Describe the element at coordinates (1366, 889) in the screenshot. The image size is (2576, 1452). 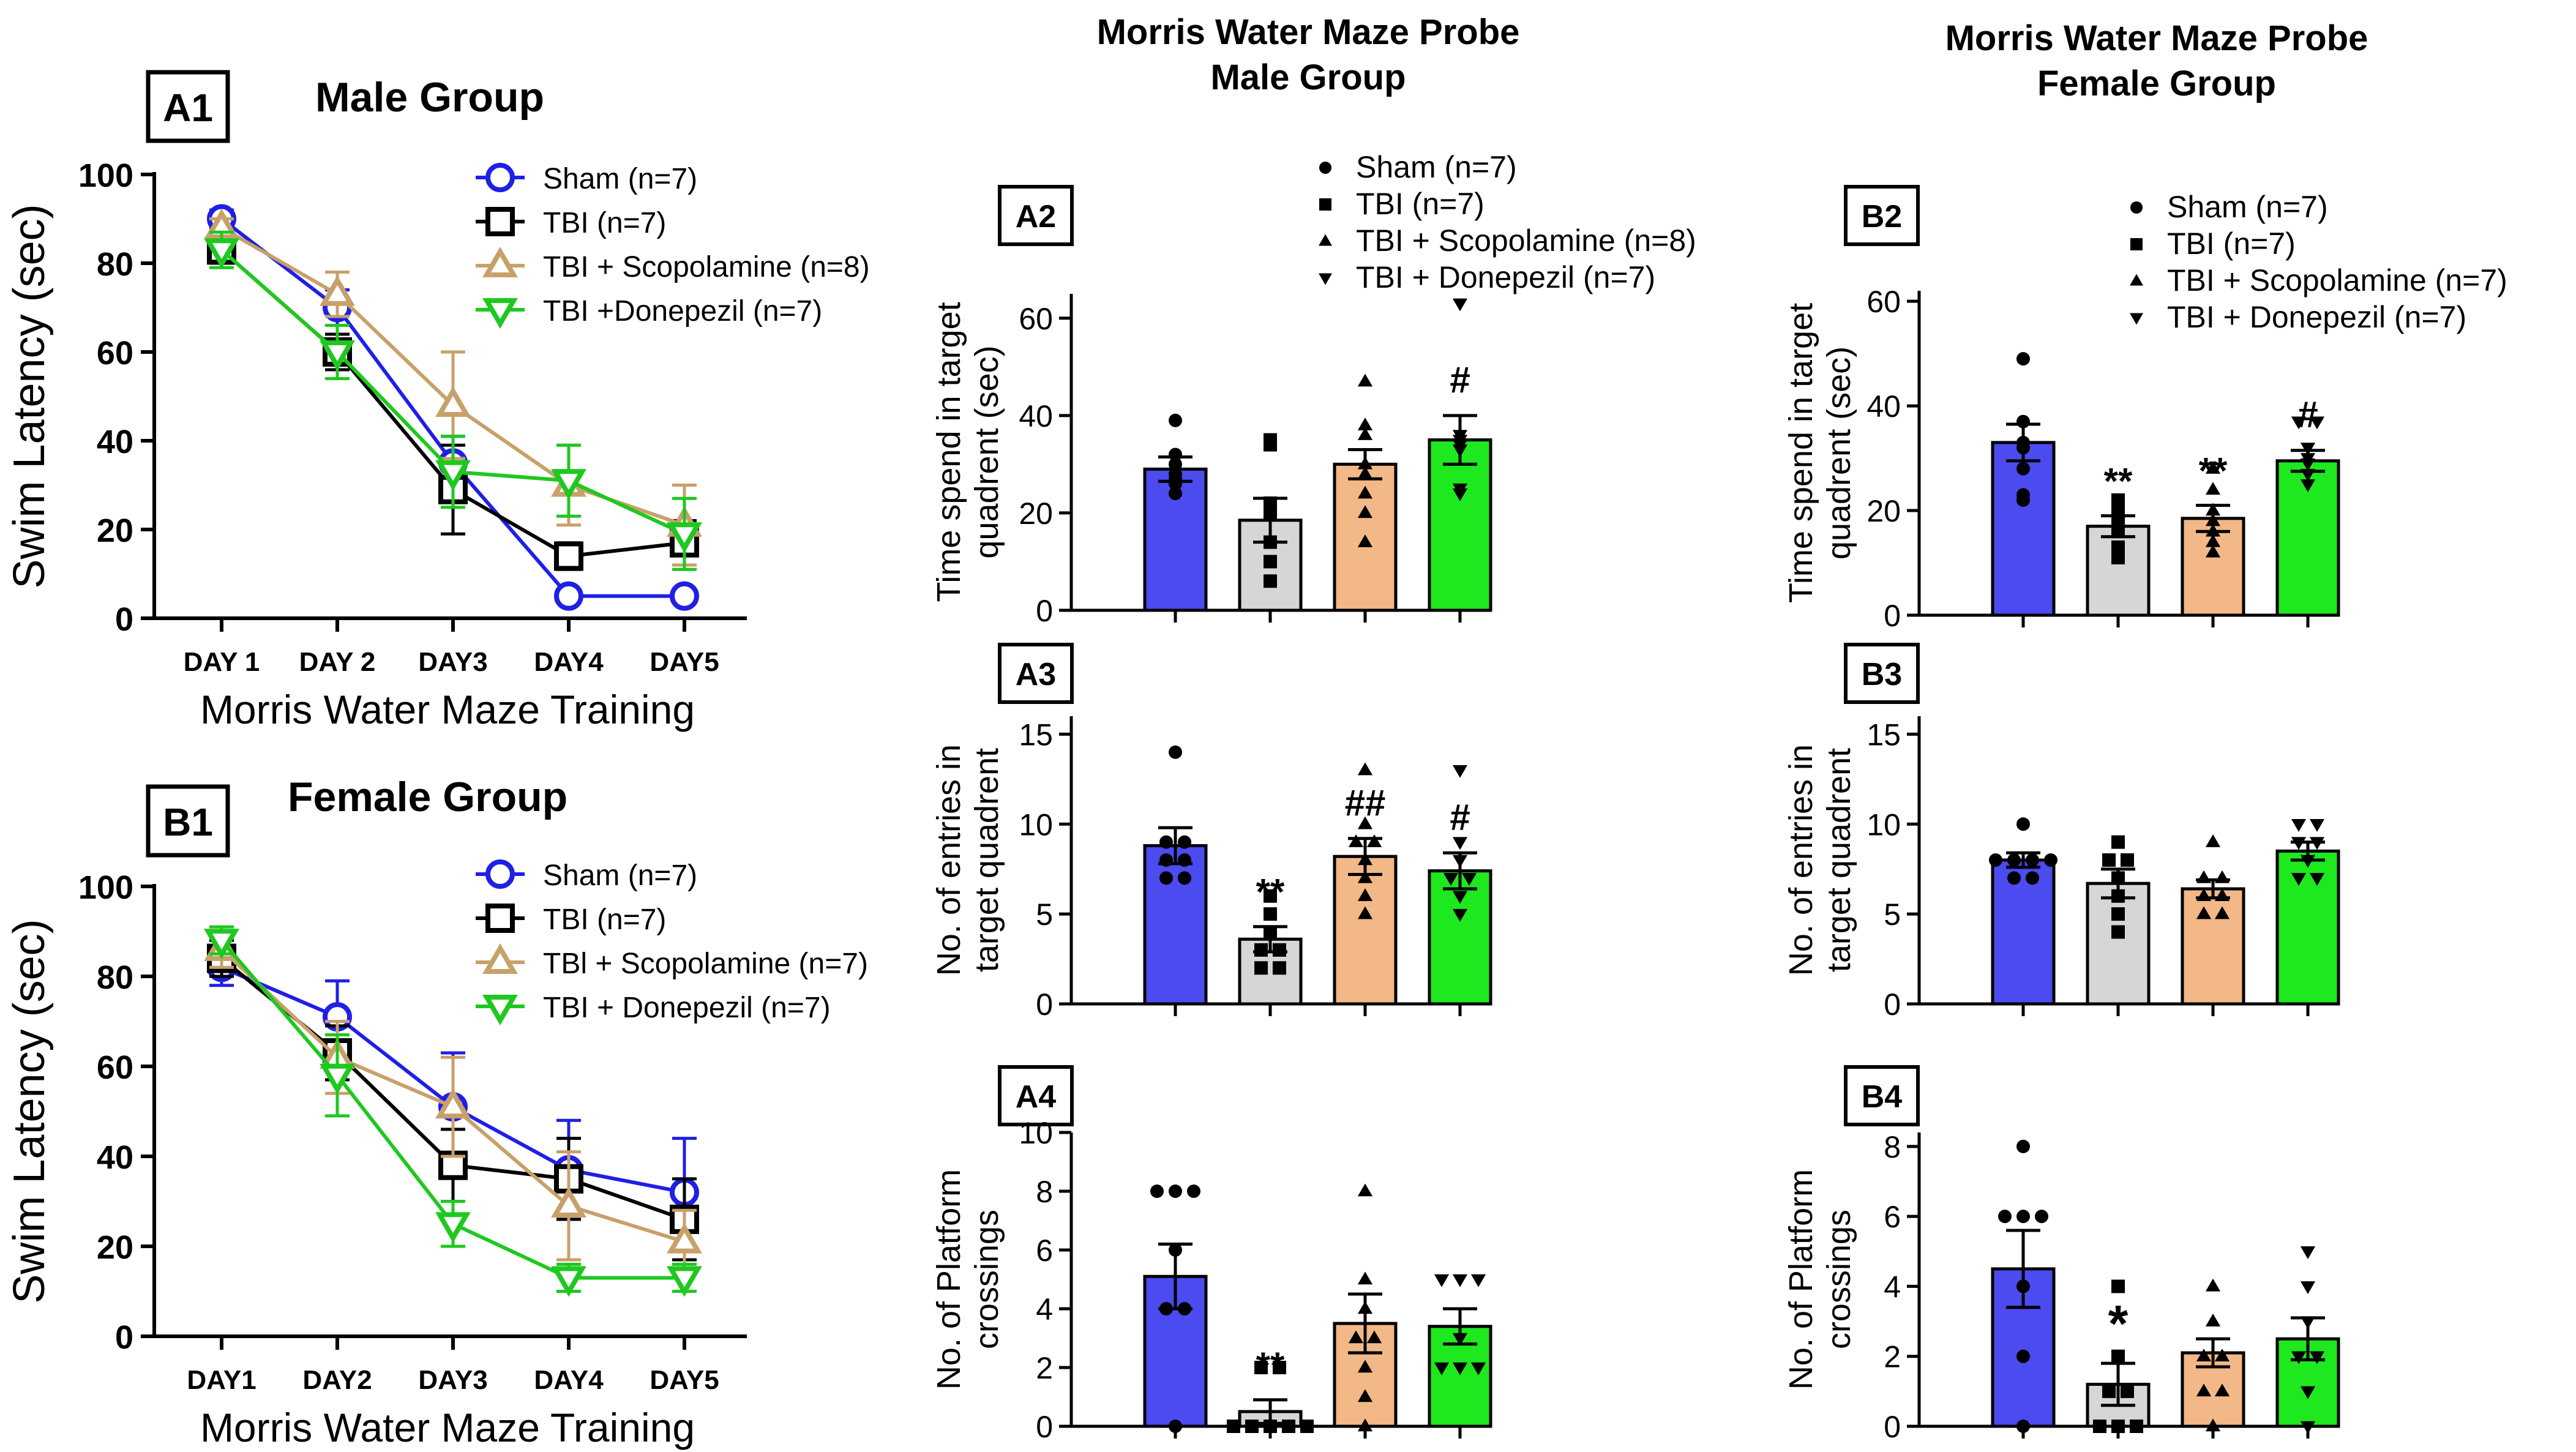
I see `bar-group-2: ##` at that location.